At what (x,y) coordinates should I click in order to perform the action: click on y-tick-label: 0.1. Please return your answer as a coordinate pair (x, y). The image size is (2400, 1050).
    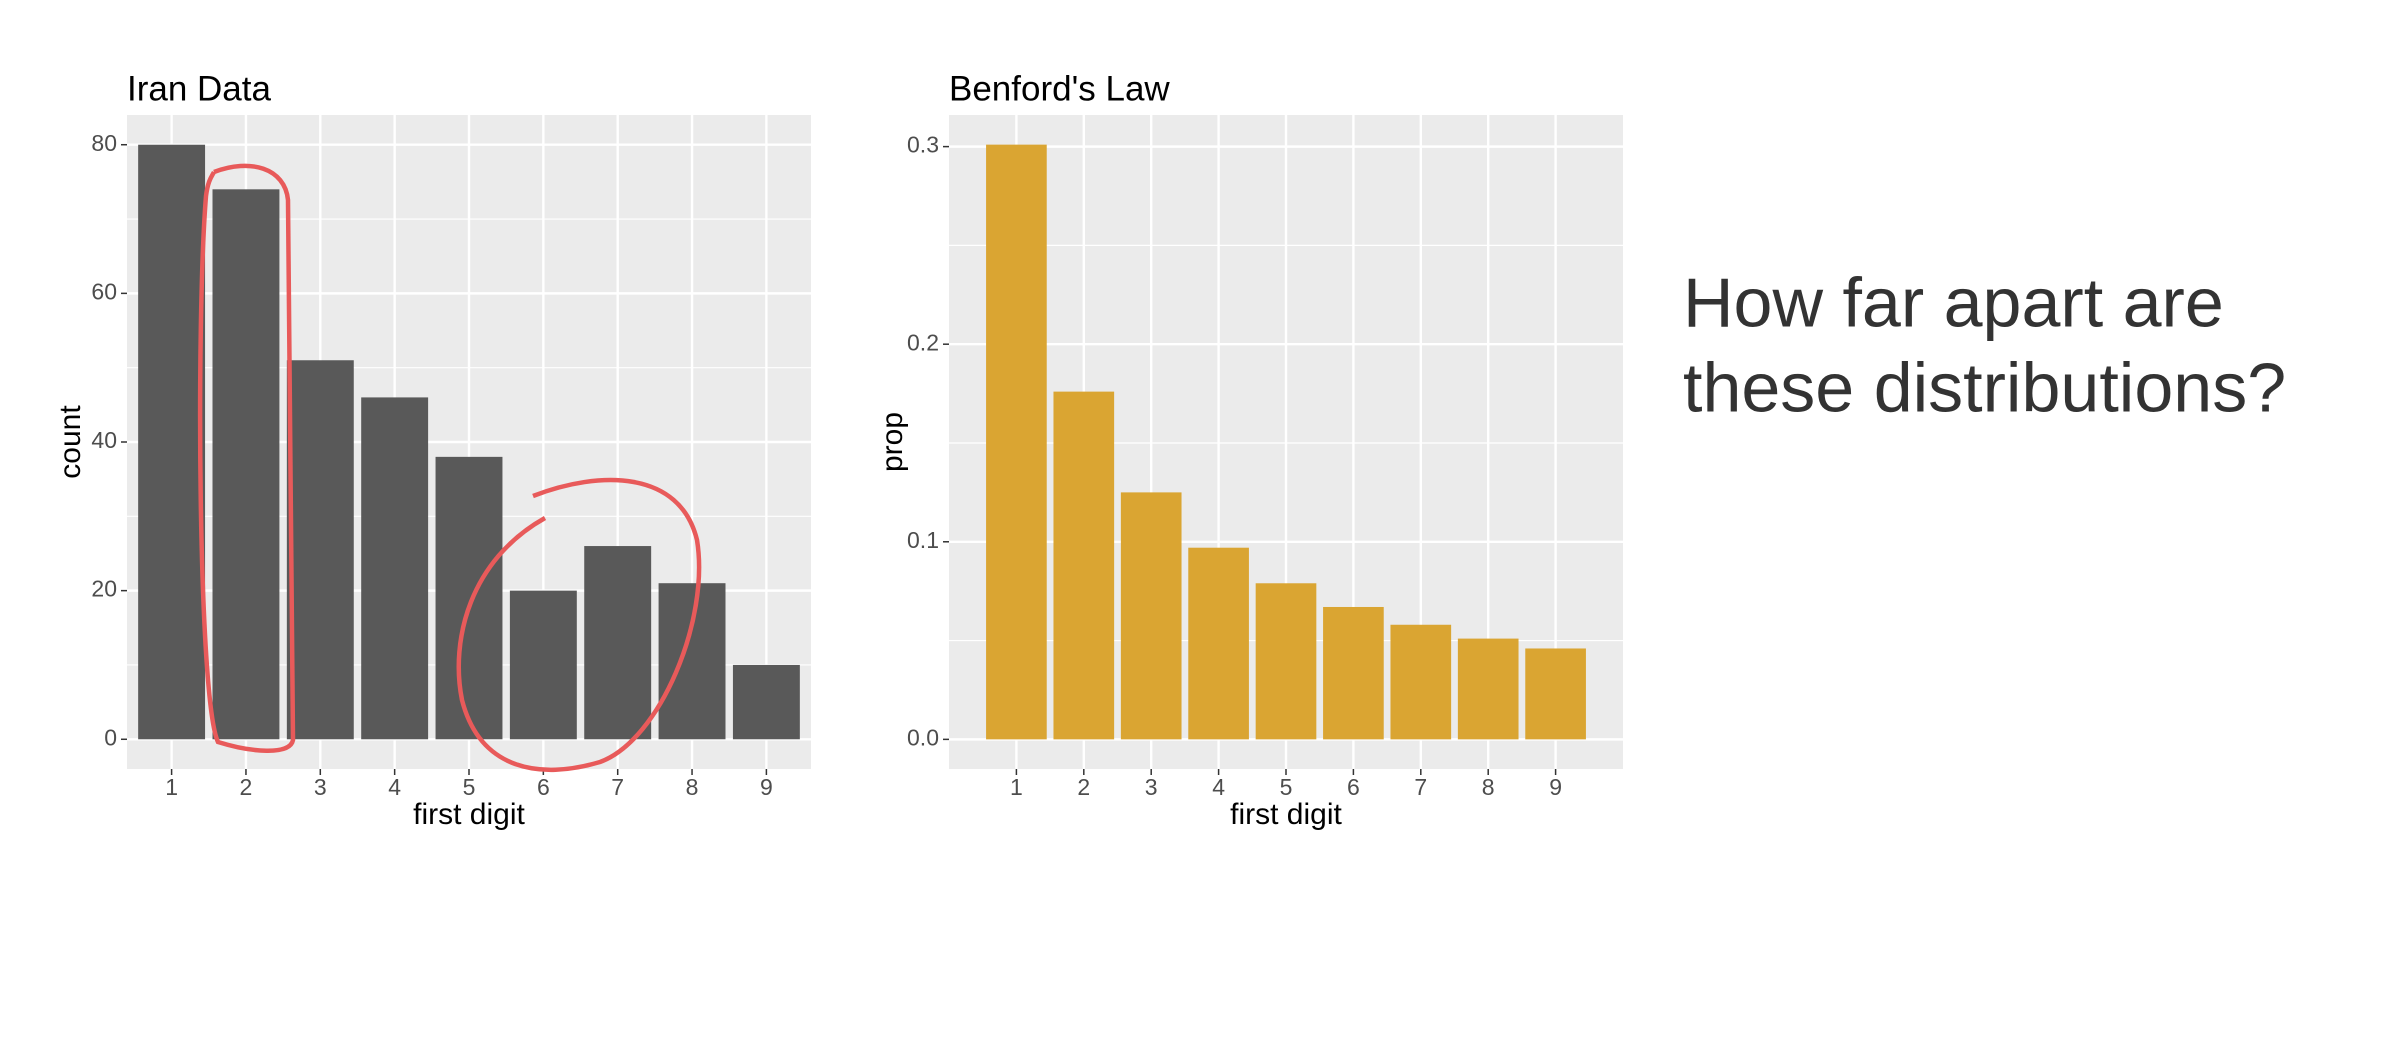
    Looking at the image, I should click on (923, 540).